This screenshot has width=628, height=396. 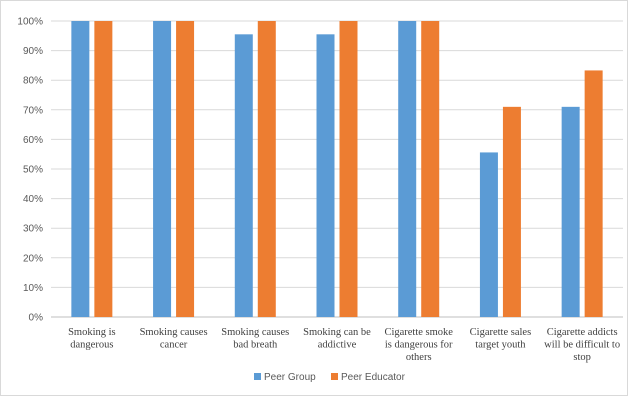 What do you see at coordinates (174, 339) in the screenshot?
I see `x-category-label: Smoking causes cancer` at bounding box center [174, 339].